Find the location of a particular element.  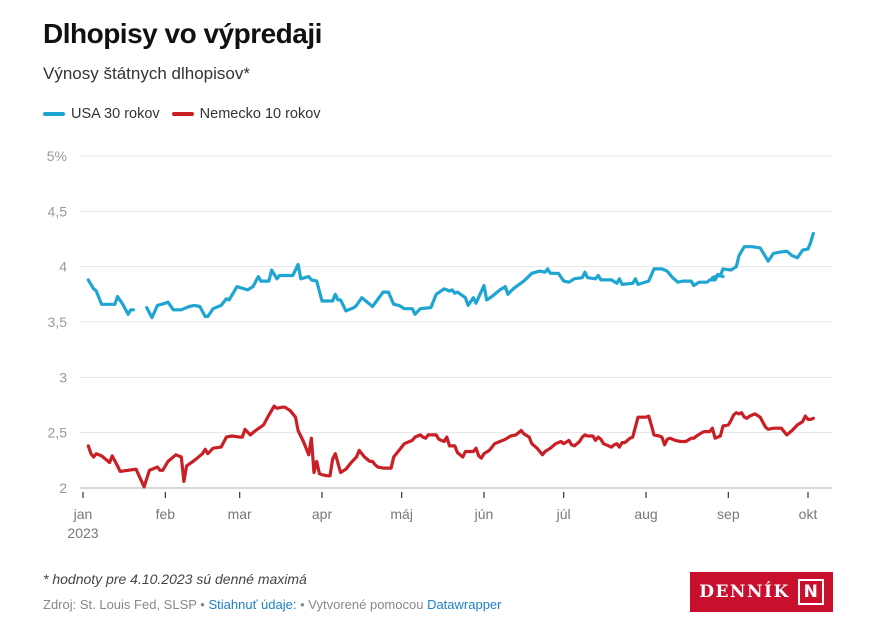

legend-item-germany: Nemecko 10 rokov is located at coordinates (246, 114).